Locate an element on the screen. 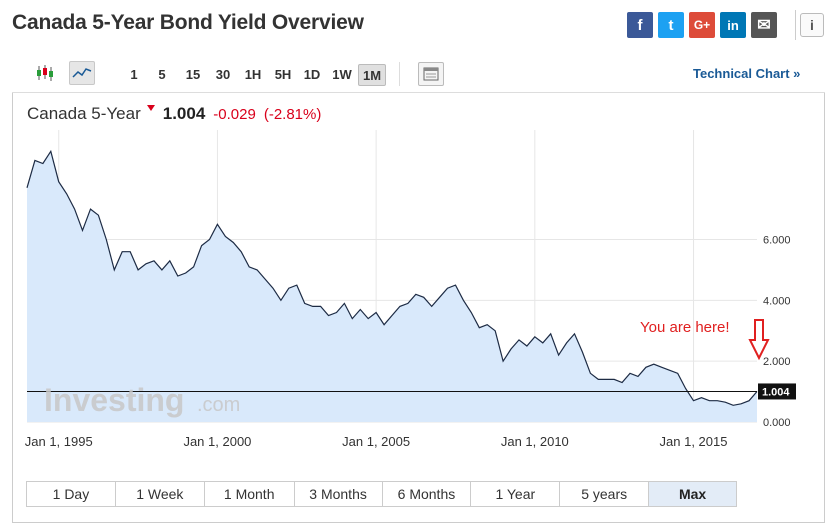 Image resolution: width=840 pixels, height=532 pixels. interval-5h: 5H is located at coordinates (283, 74).